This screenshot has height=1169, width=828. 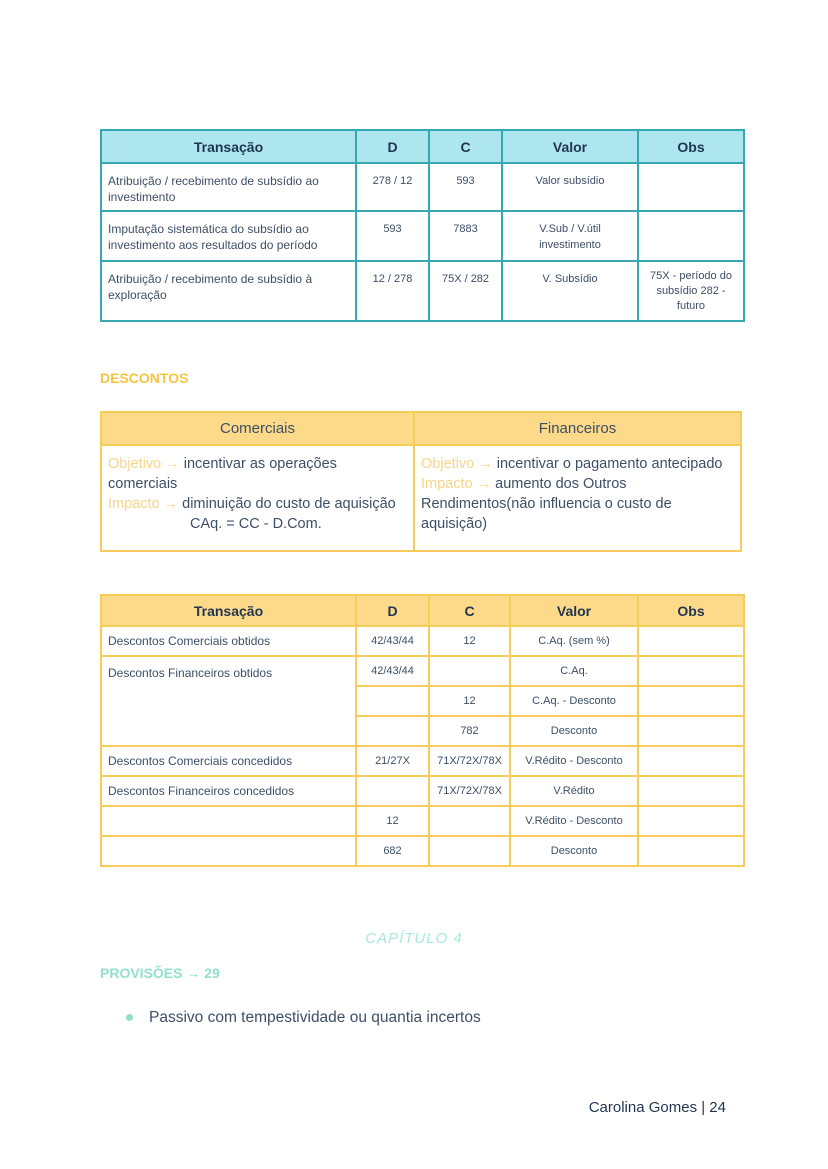 What do you see at coordinates (228, 761) in the screenshot?
I see `cell: Descontos Comerciais concedidos` at bounding box center [228, 761].